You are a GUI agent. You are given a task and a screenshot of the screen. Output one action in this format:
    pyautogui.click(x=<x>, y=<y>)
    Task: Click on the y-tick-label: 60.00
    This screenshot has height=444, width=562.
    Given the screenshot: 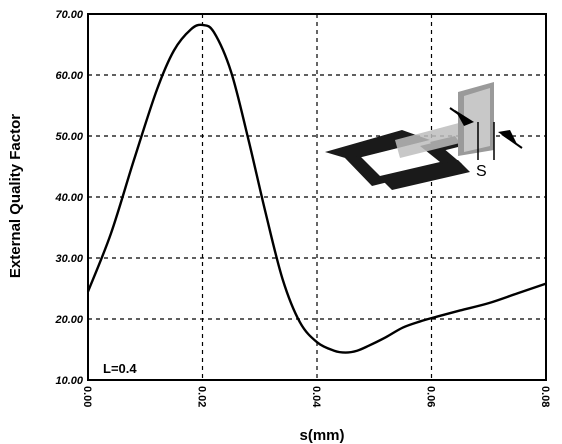 What is the action you would take?
    pyautogui.click(x=69, y=76)
    